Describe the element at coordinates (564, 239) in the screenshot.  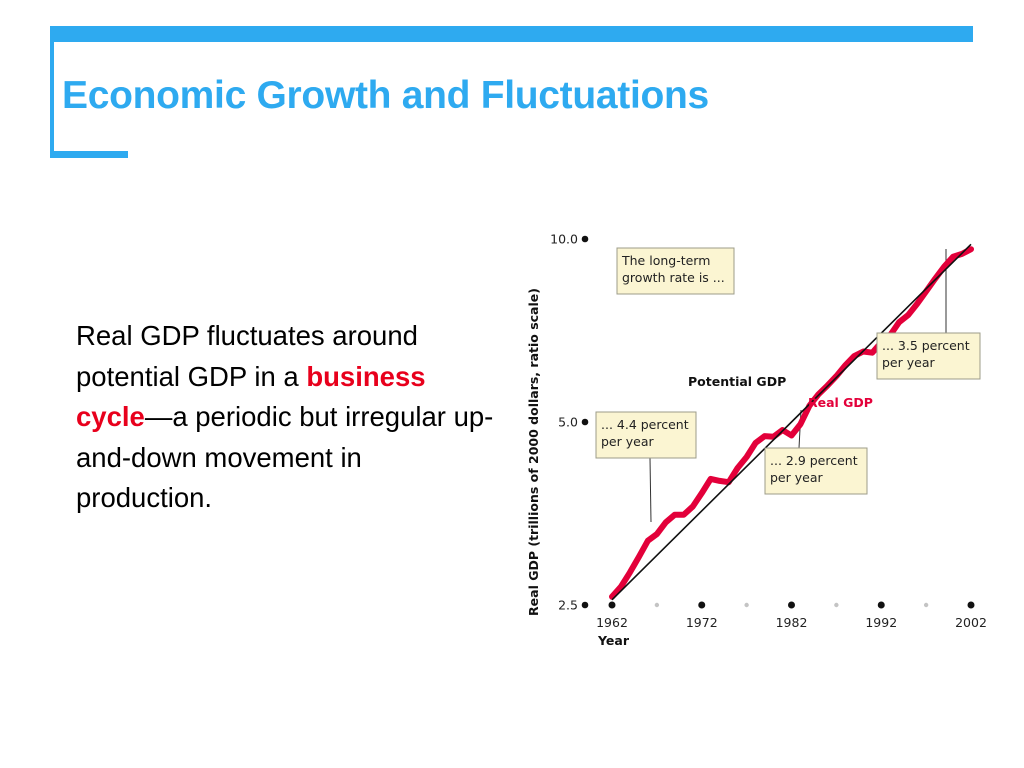
I see `y-tick-label: 10.0` at that location.